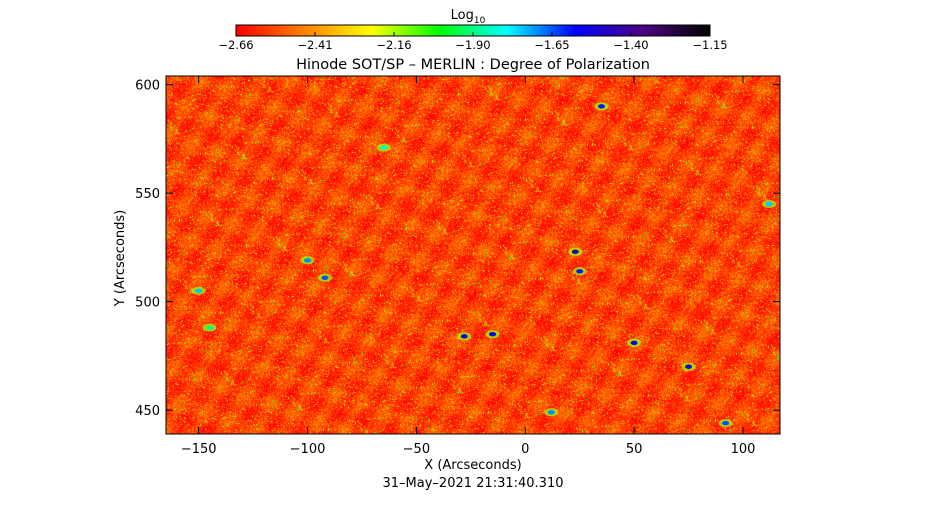  I want to click on colorbar-tick-label: −1.65, so click(551, 45).